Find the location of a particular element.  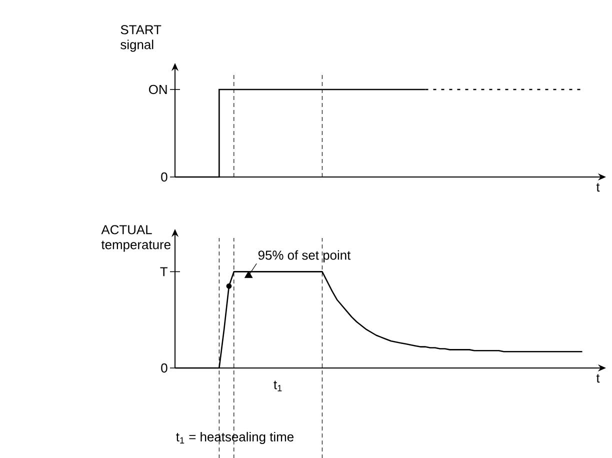

text: t$_{1}$ = heatsealing time is located at coordinates (235, 438).